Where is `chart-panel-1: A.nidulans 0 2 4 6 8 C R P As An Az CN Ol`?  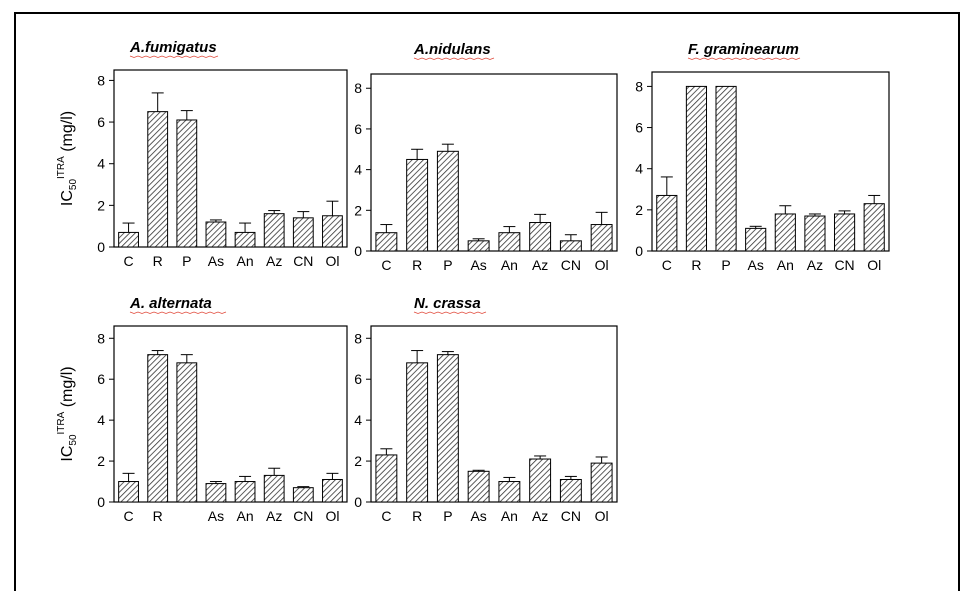 chart-panel-1: A.nidulans 0 2 4 6 8 C R P As An Az CN Ol is located at coordinates (486, 157).